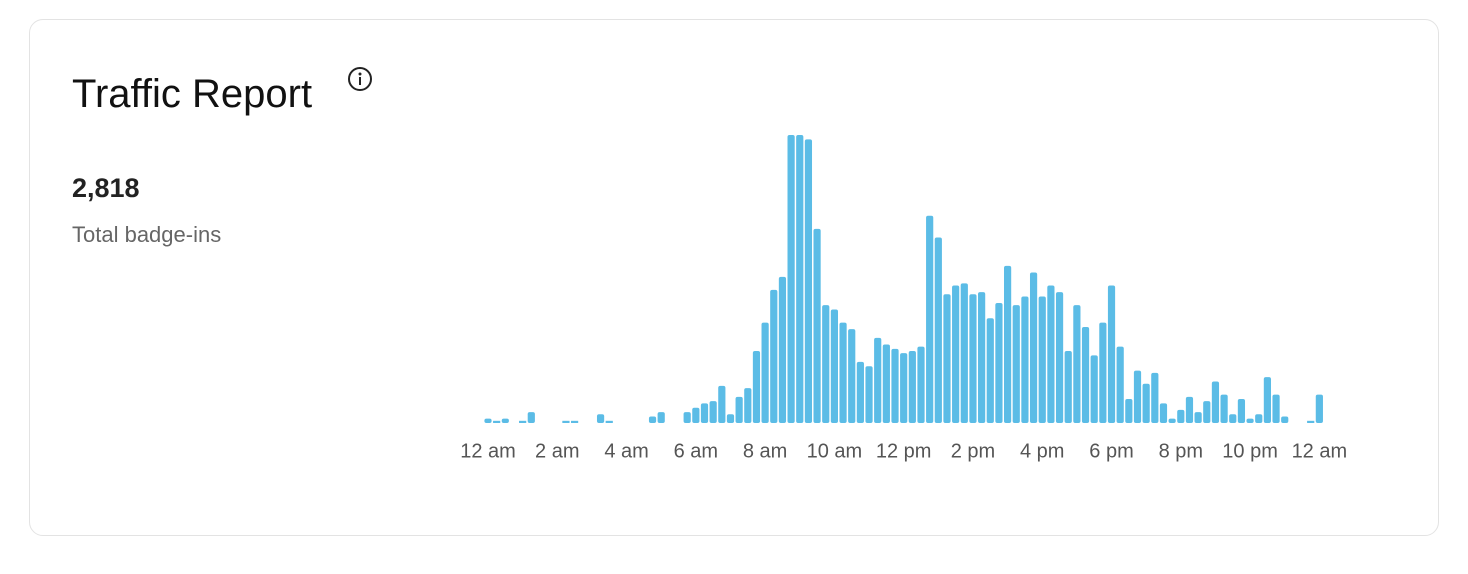 Image resolution: width=1468 pixels, height=574 pixels. What do you see at coordinates (765, 451) in the screenshot?
I see `x-tick-label: 8 am` at bounding box center [765, 451].